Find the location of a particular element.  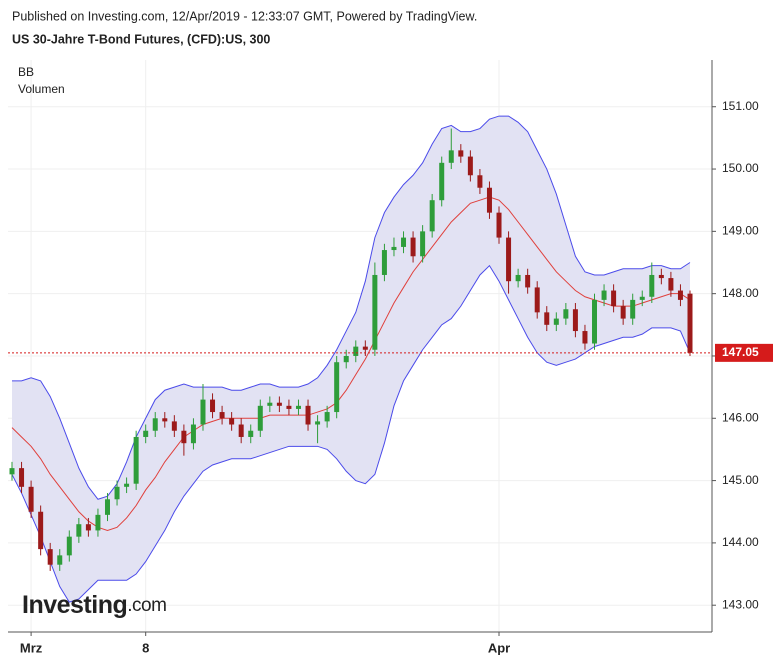

indicator-label: Volumen is located at coordinates (41, 89).